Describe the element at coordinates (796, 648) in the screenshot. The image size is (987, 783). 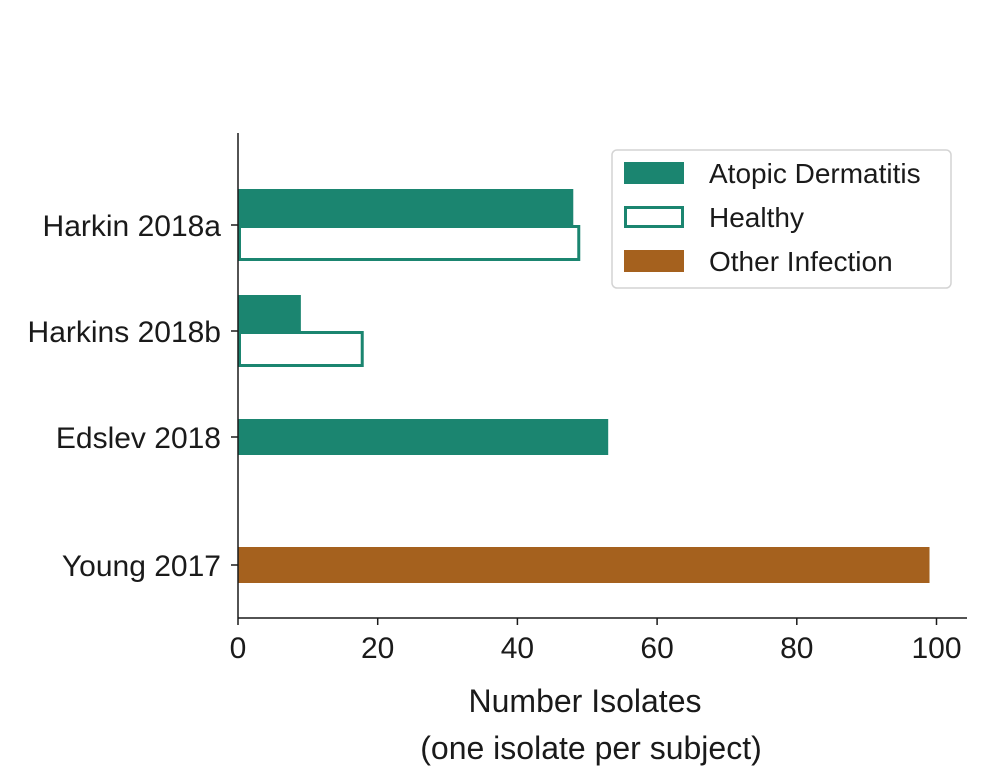
I see `x-tick-label: 80` at that location.